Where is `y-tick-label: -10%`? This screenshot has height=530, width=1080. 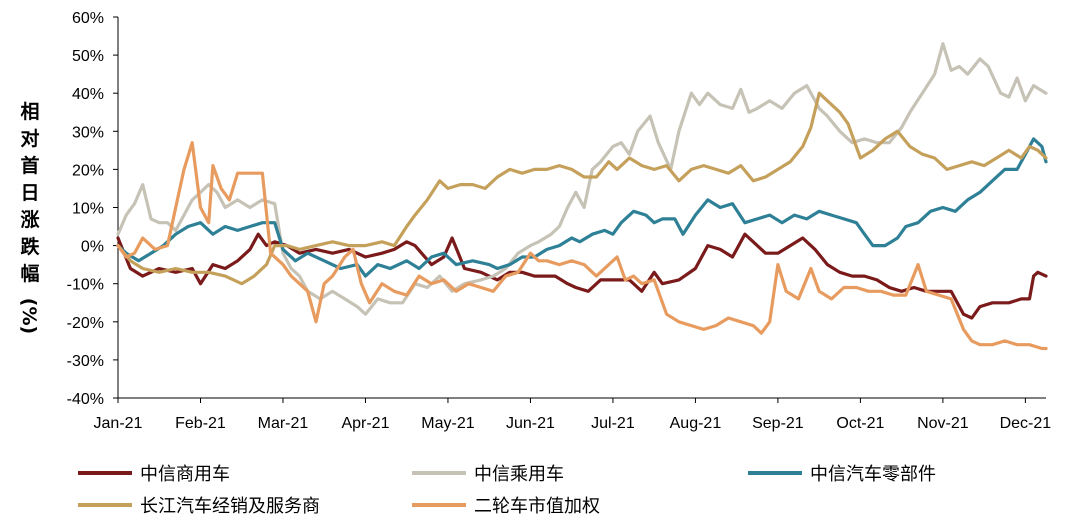
y-tick-label: -10% is located at coordinates (85, 285).